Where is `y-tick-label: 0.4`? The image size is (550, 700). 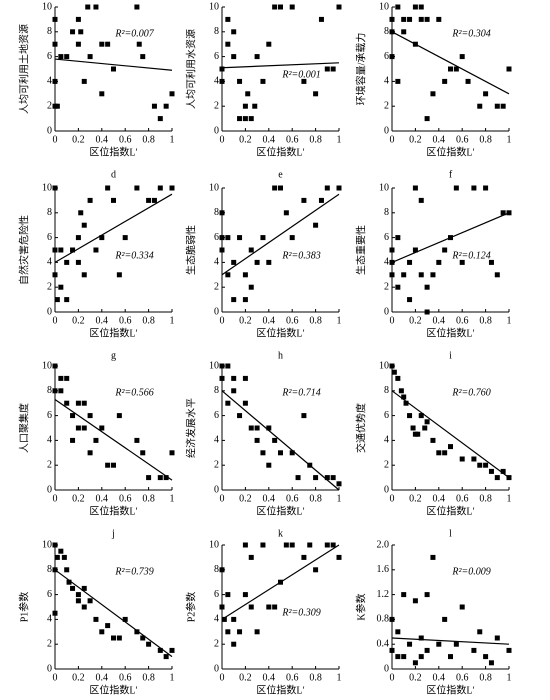 y-tick-label: 0.4 is located at coordinates (383, 643).